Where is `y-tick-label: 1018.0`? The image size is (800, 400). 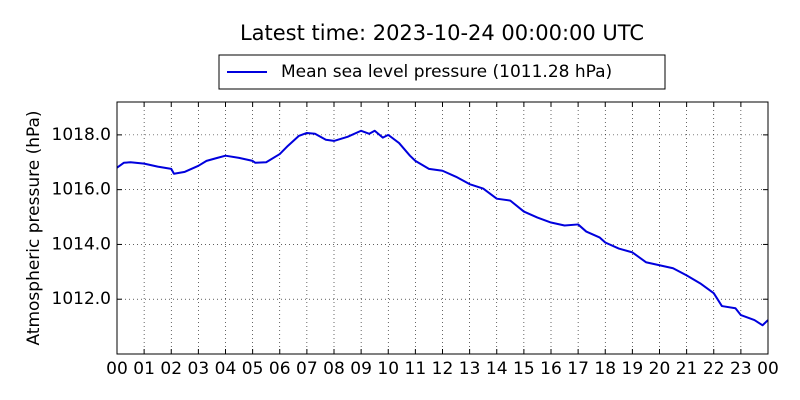
y-tick-label: 1018.0 is located at coordinates (81, 135).